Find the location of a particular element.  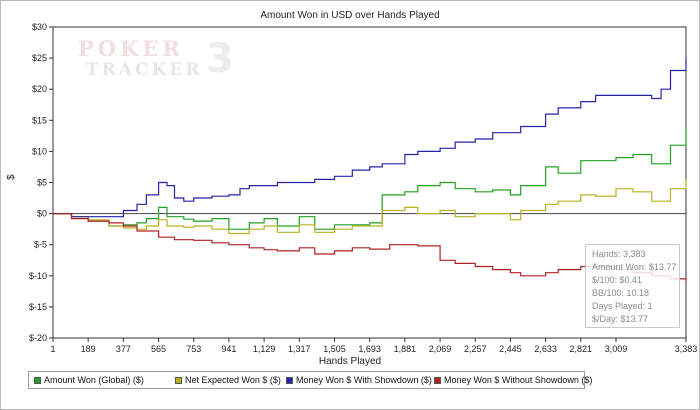

x-tick-label: 3,383 is located at coordinates (686, 349).